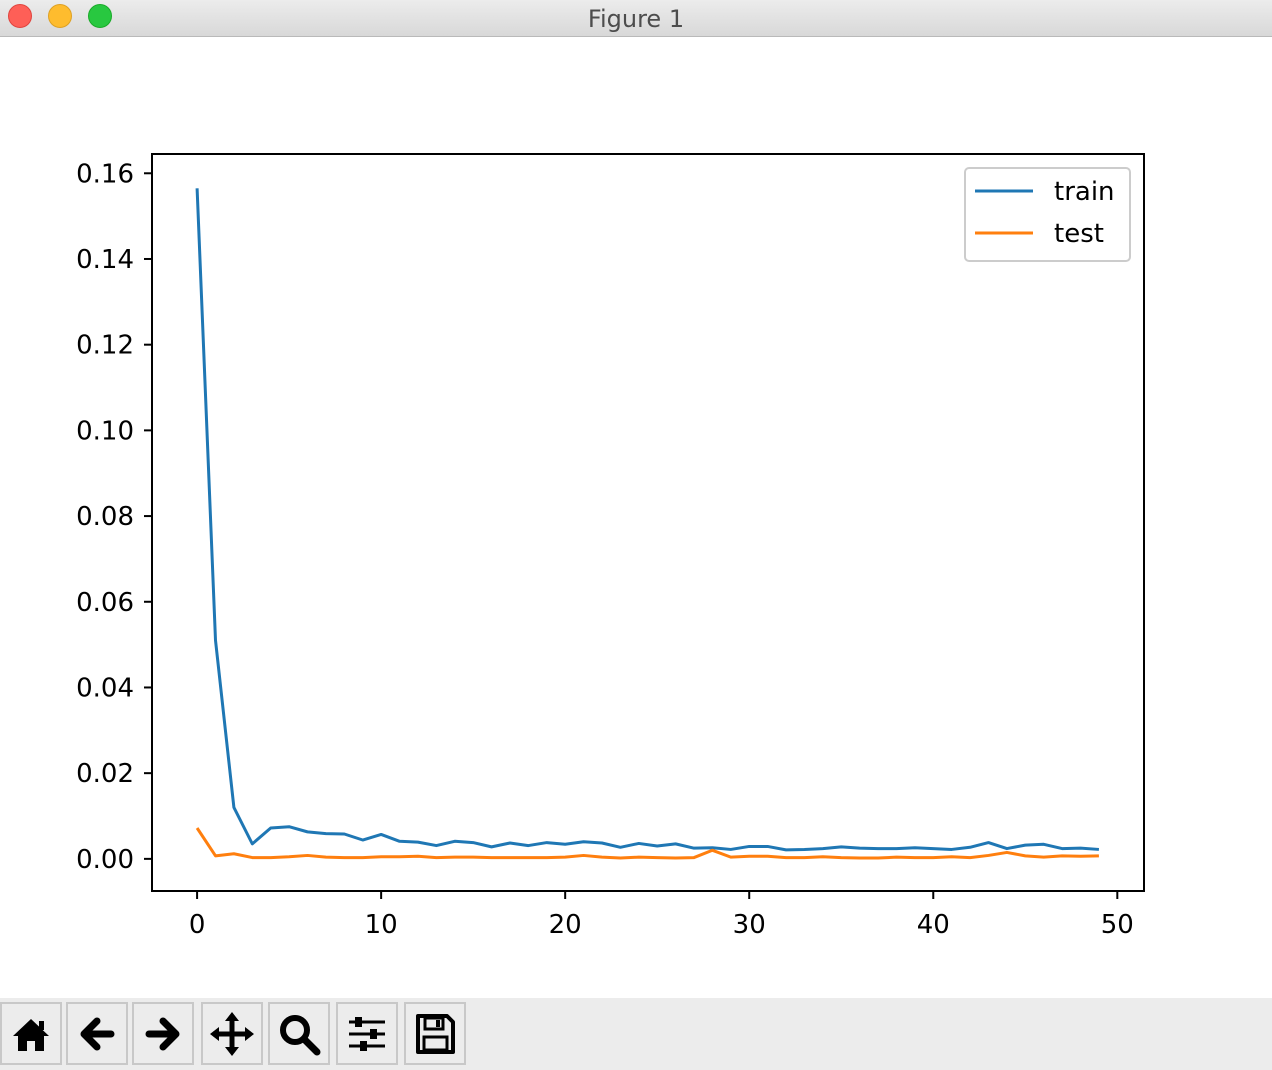  What do you see at coordinates (105, 774) in the screenshot?
I see `y-tick-label-1: 0.02` at bounding box center [105, 774].